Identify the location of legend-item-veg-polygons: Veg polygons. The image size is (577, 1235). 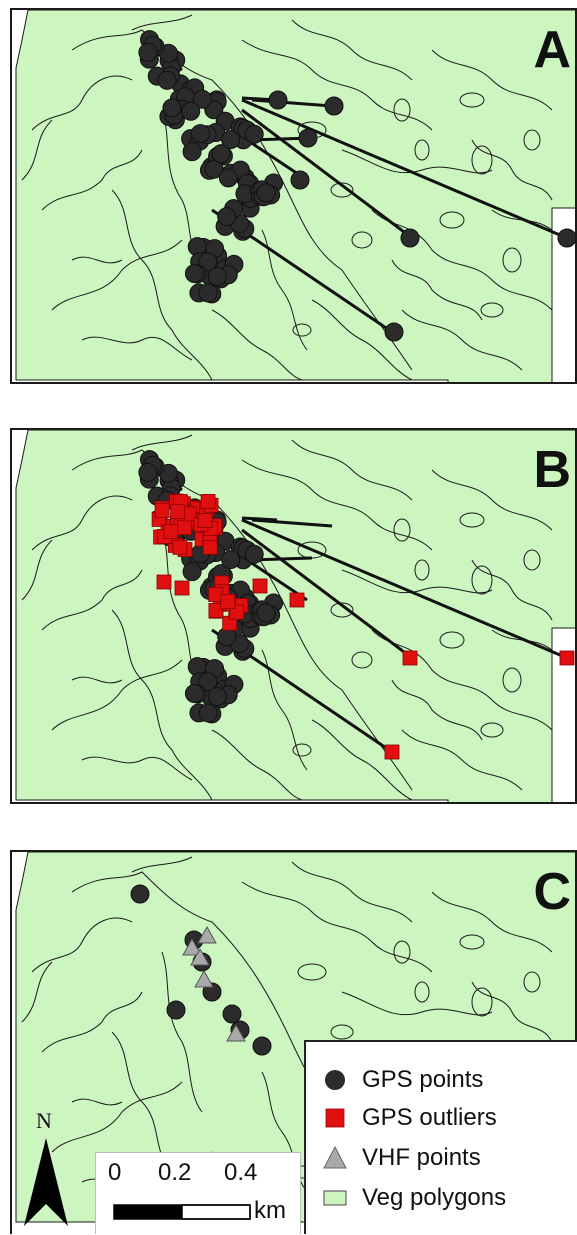
(414, 1198).